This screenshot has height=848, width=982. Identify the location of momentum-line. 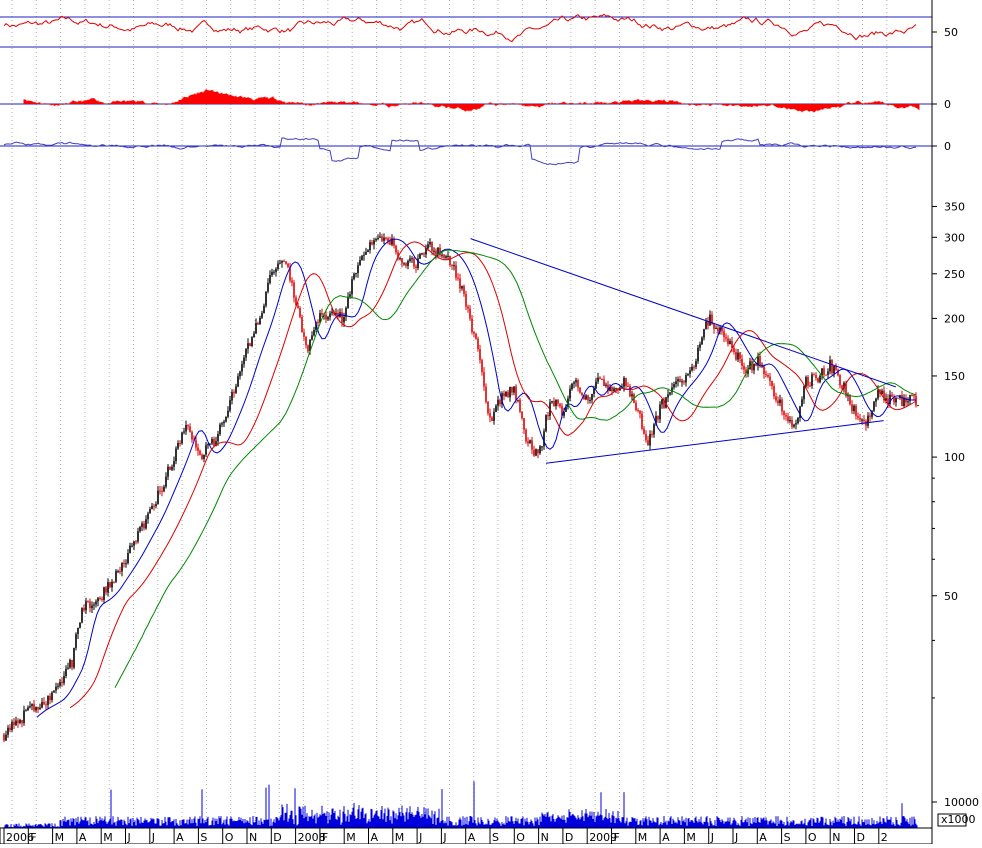
(460, 151).